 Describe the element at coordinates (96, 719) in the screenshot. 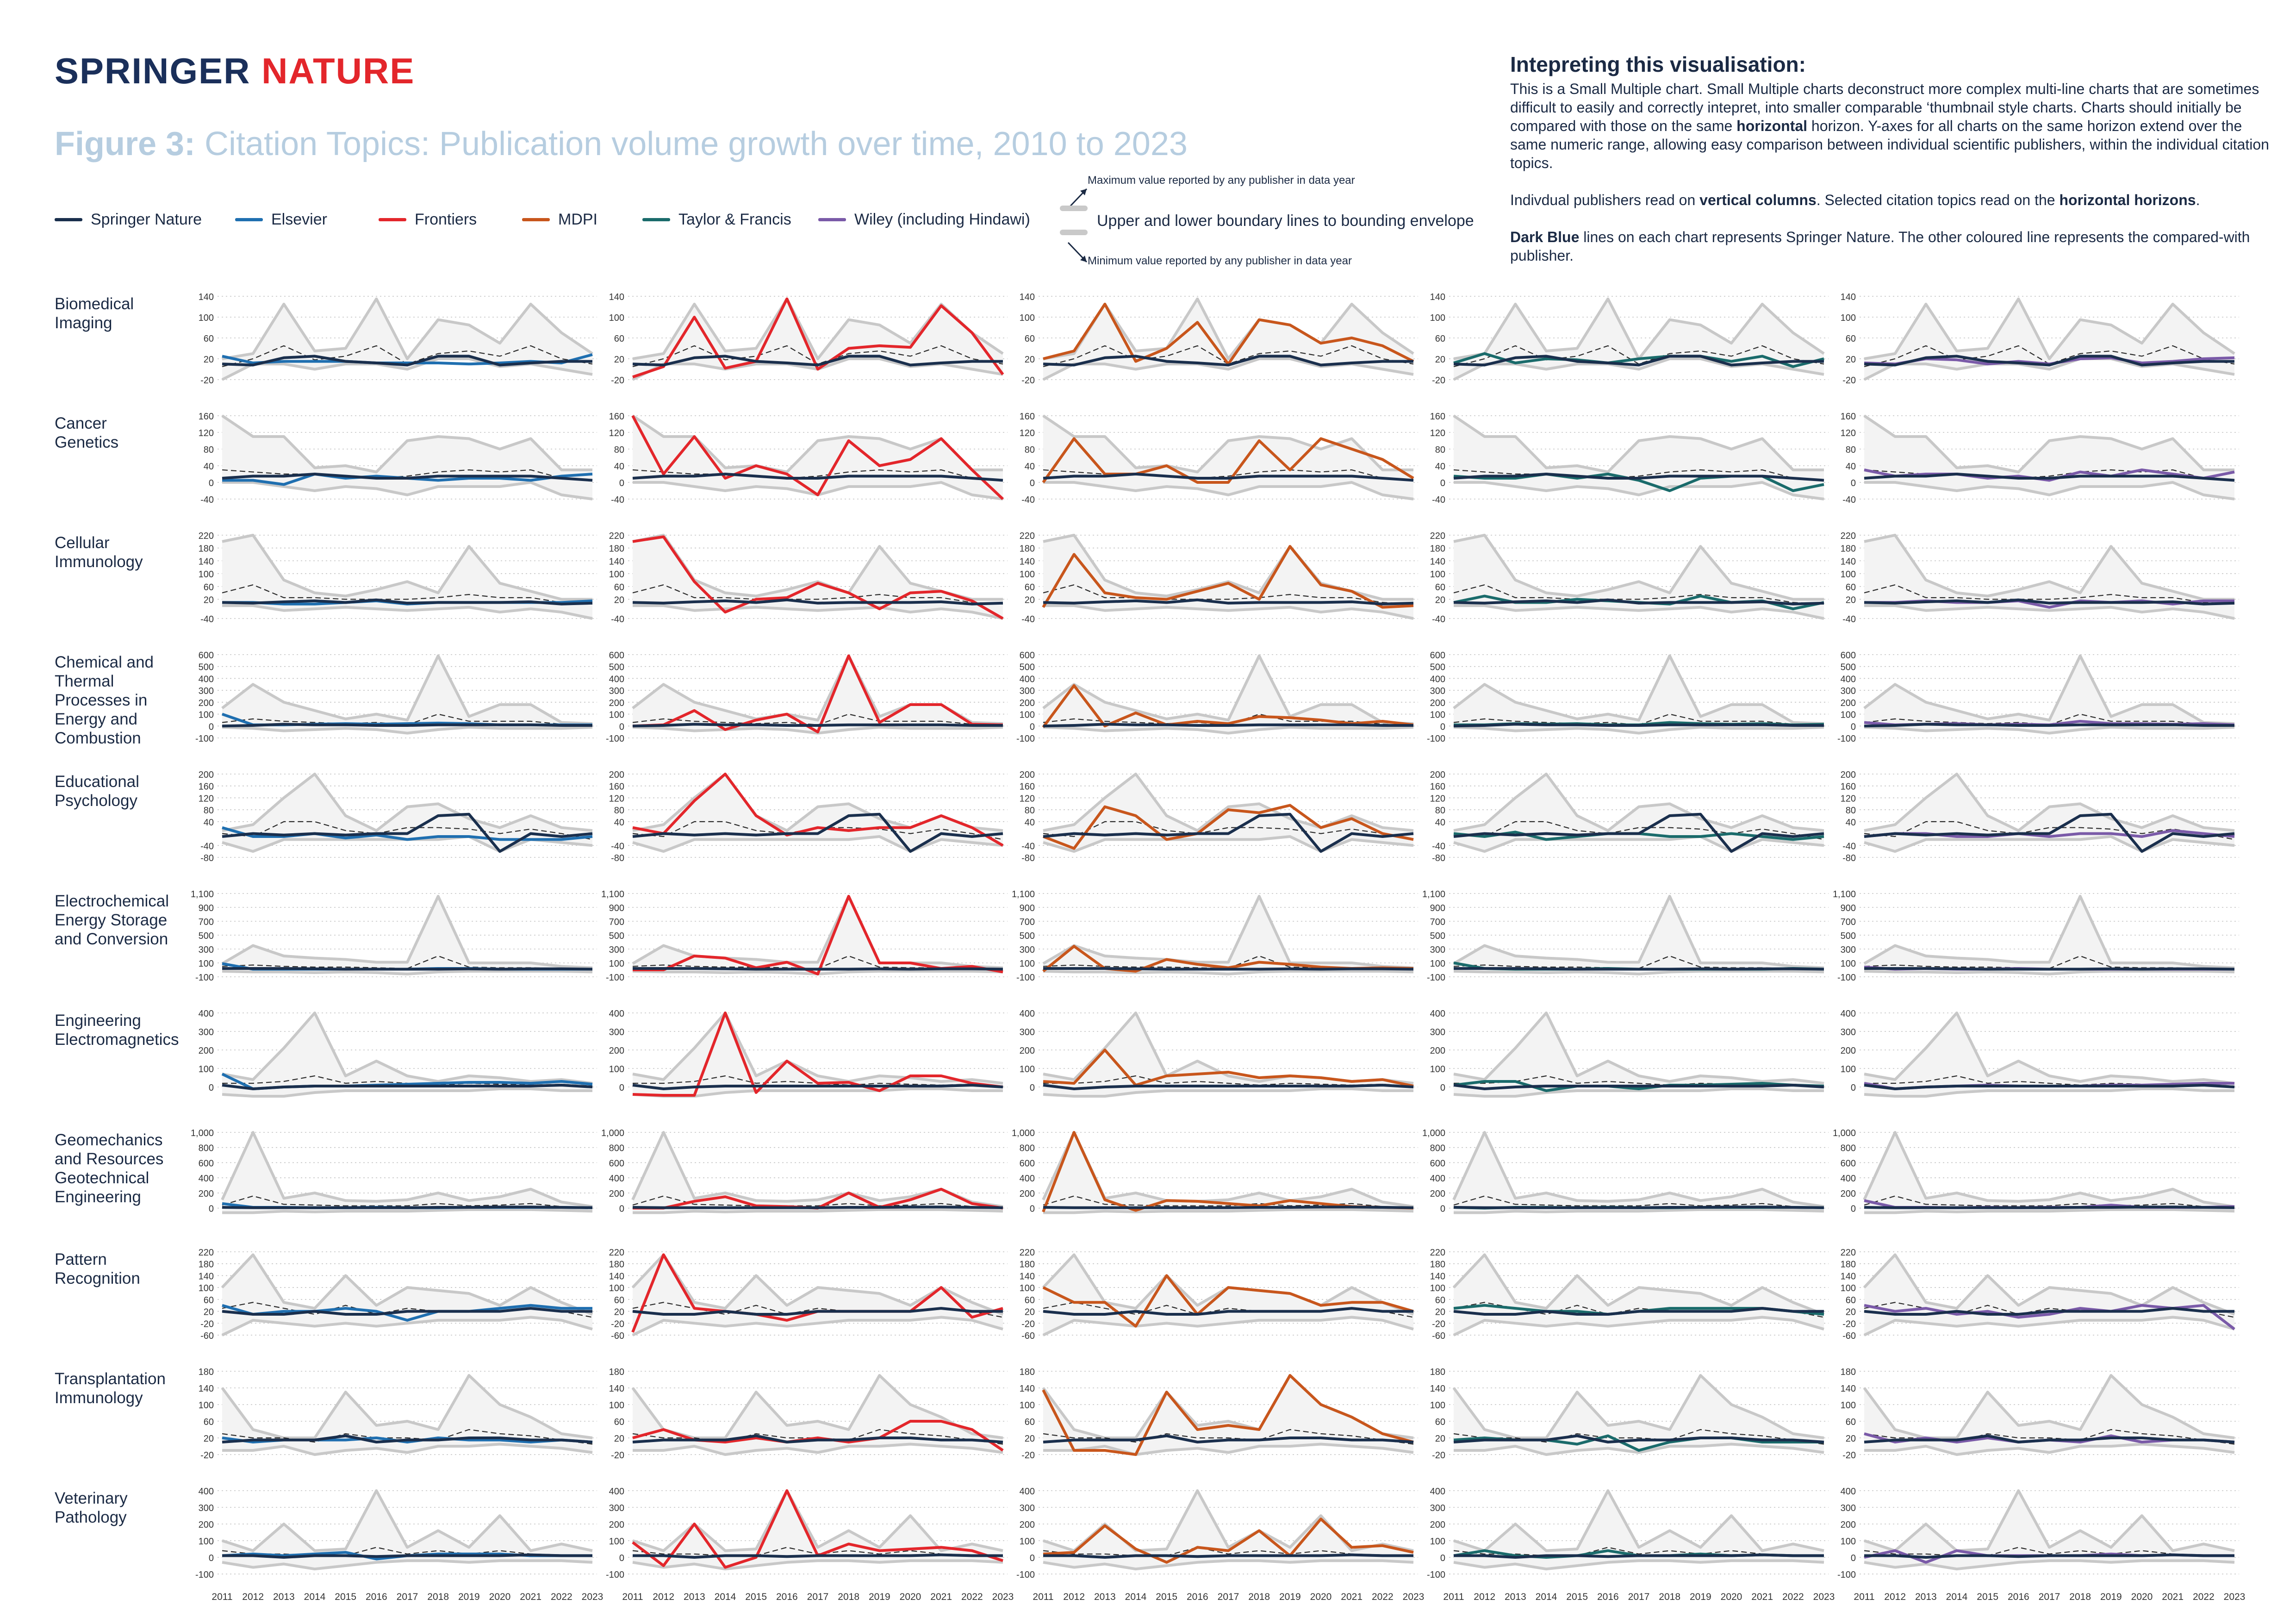

I see `row-label-line: Energy and` at that location.